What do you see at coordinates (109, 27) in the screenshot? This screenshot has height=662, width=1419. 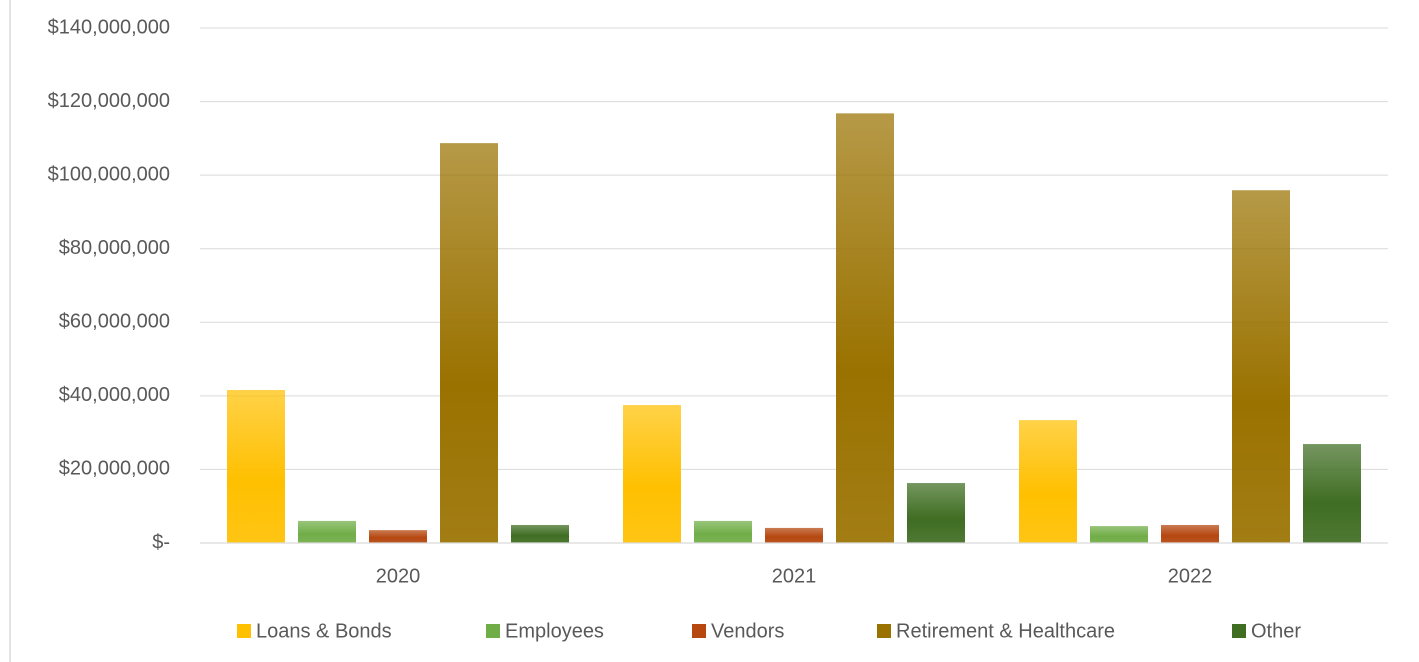 I see `y-tick-label: $140,000,000` at bounding box center [109, 27].